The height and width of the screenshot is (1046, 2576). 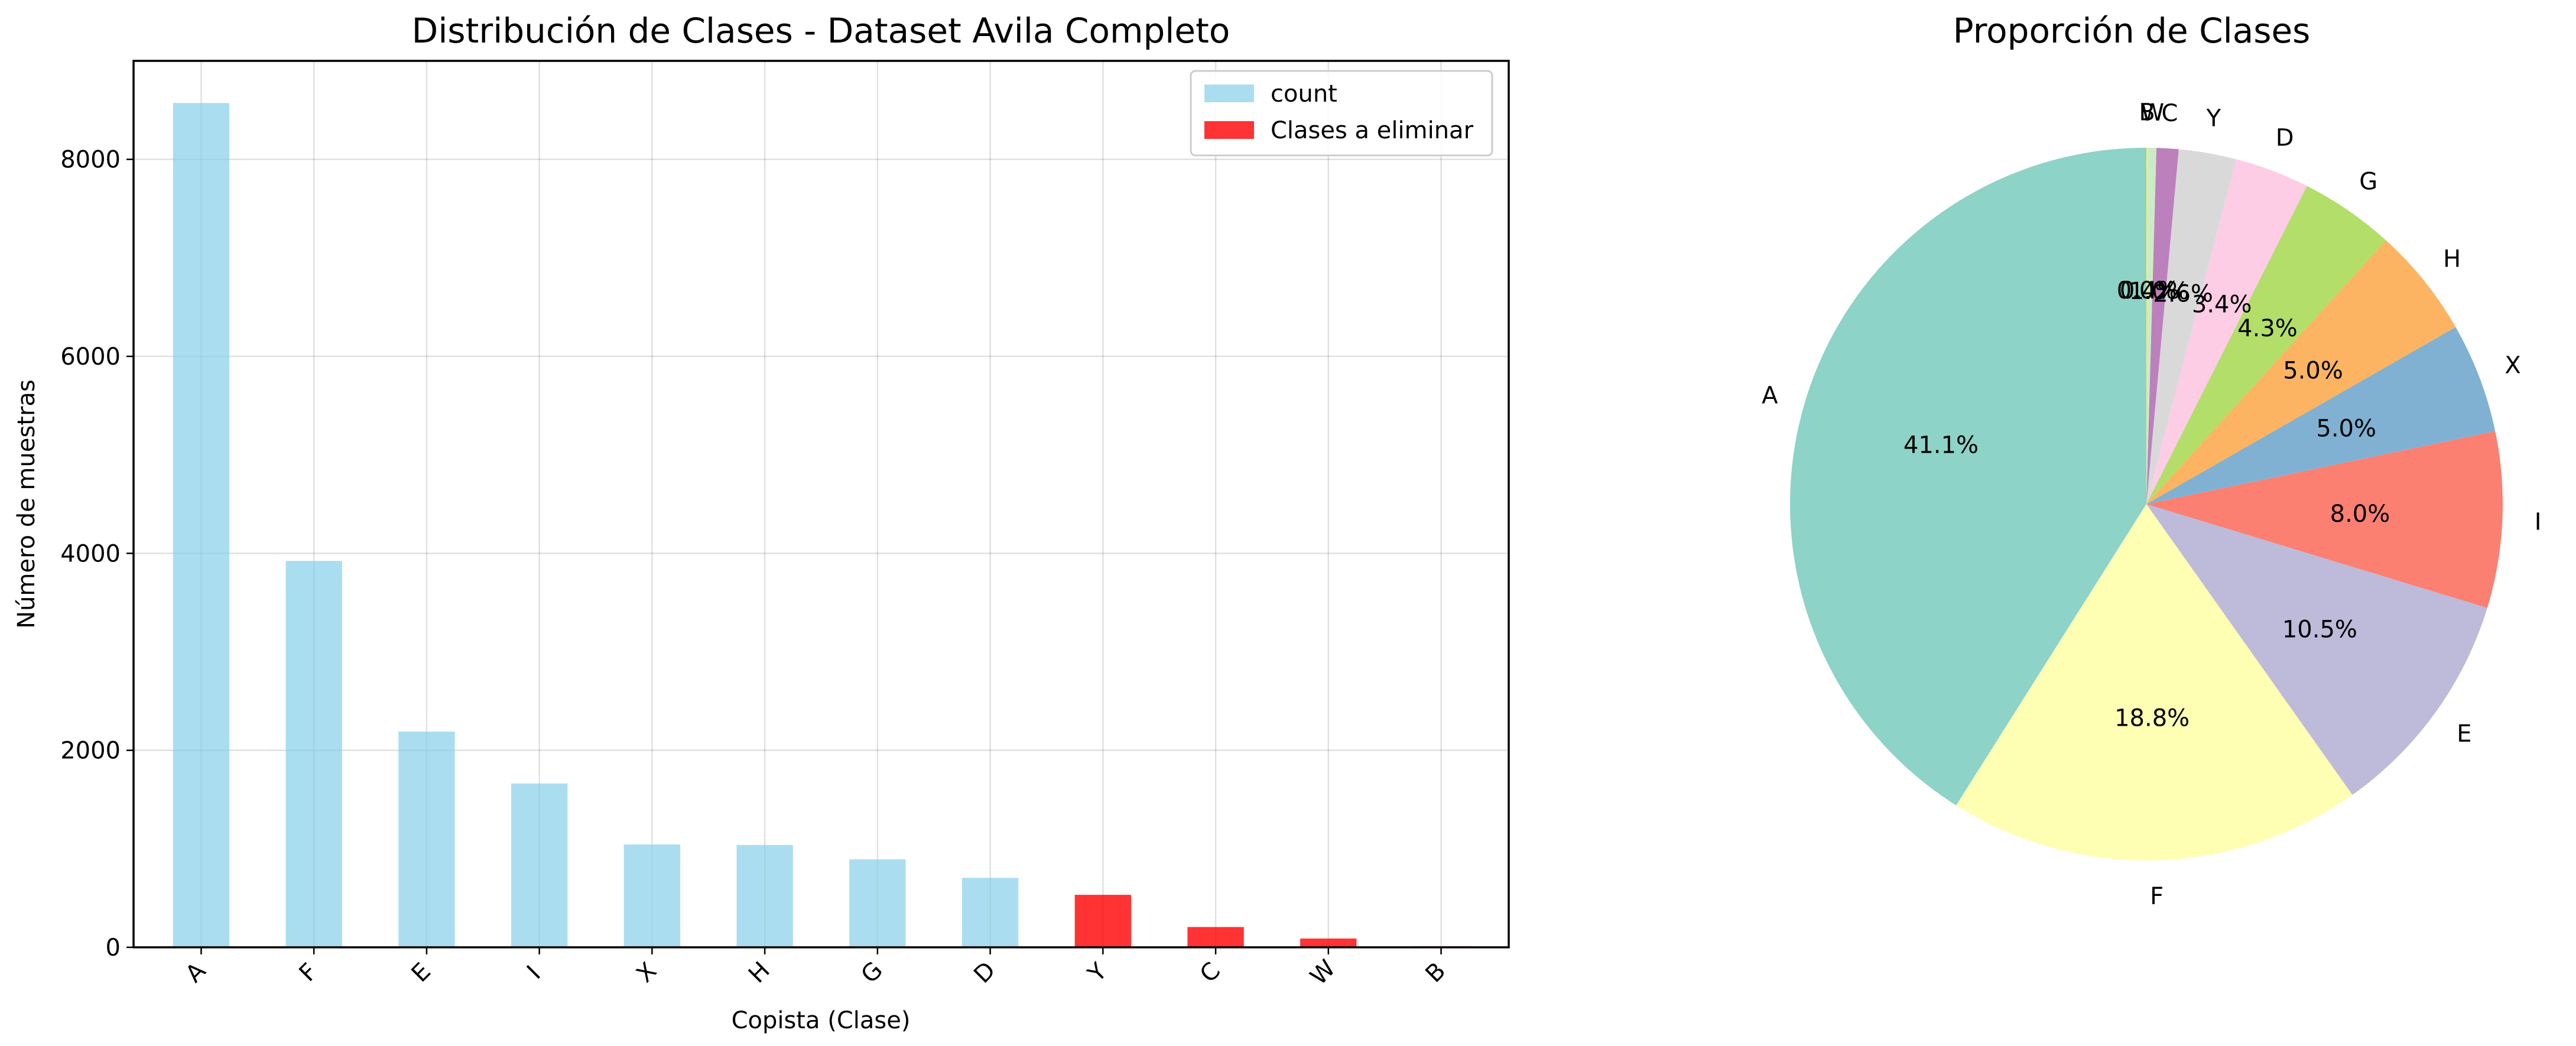 What do you see at coordinates (2213, 118) in the screenshot?
I see `pie-category-label: Y` at bounding box center [2213, 118].